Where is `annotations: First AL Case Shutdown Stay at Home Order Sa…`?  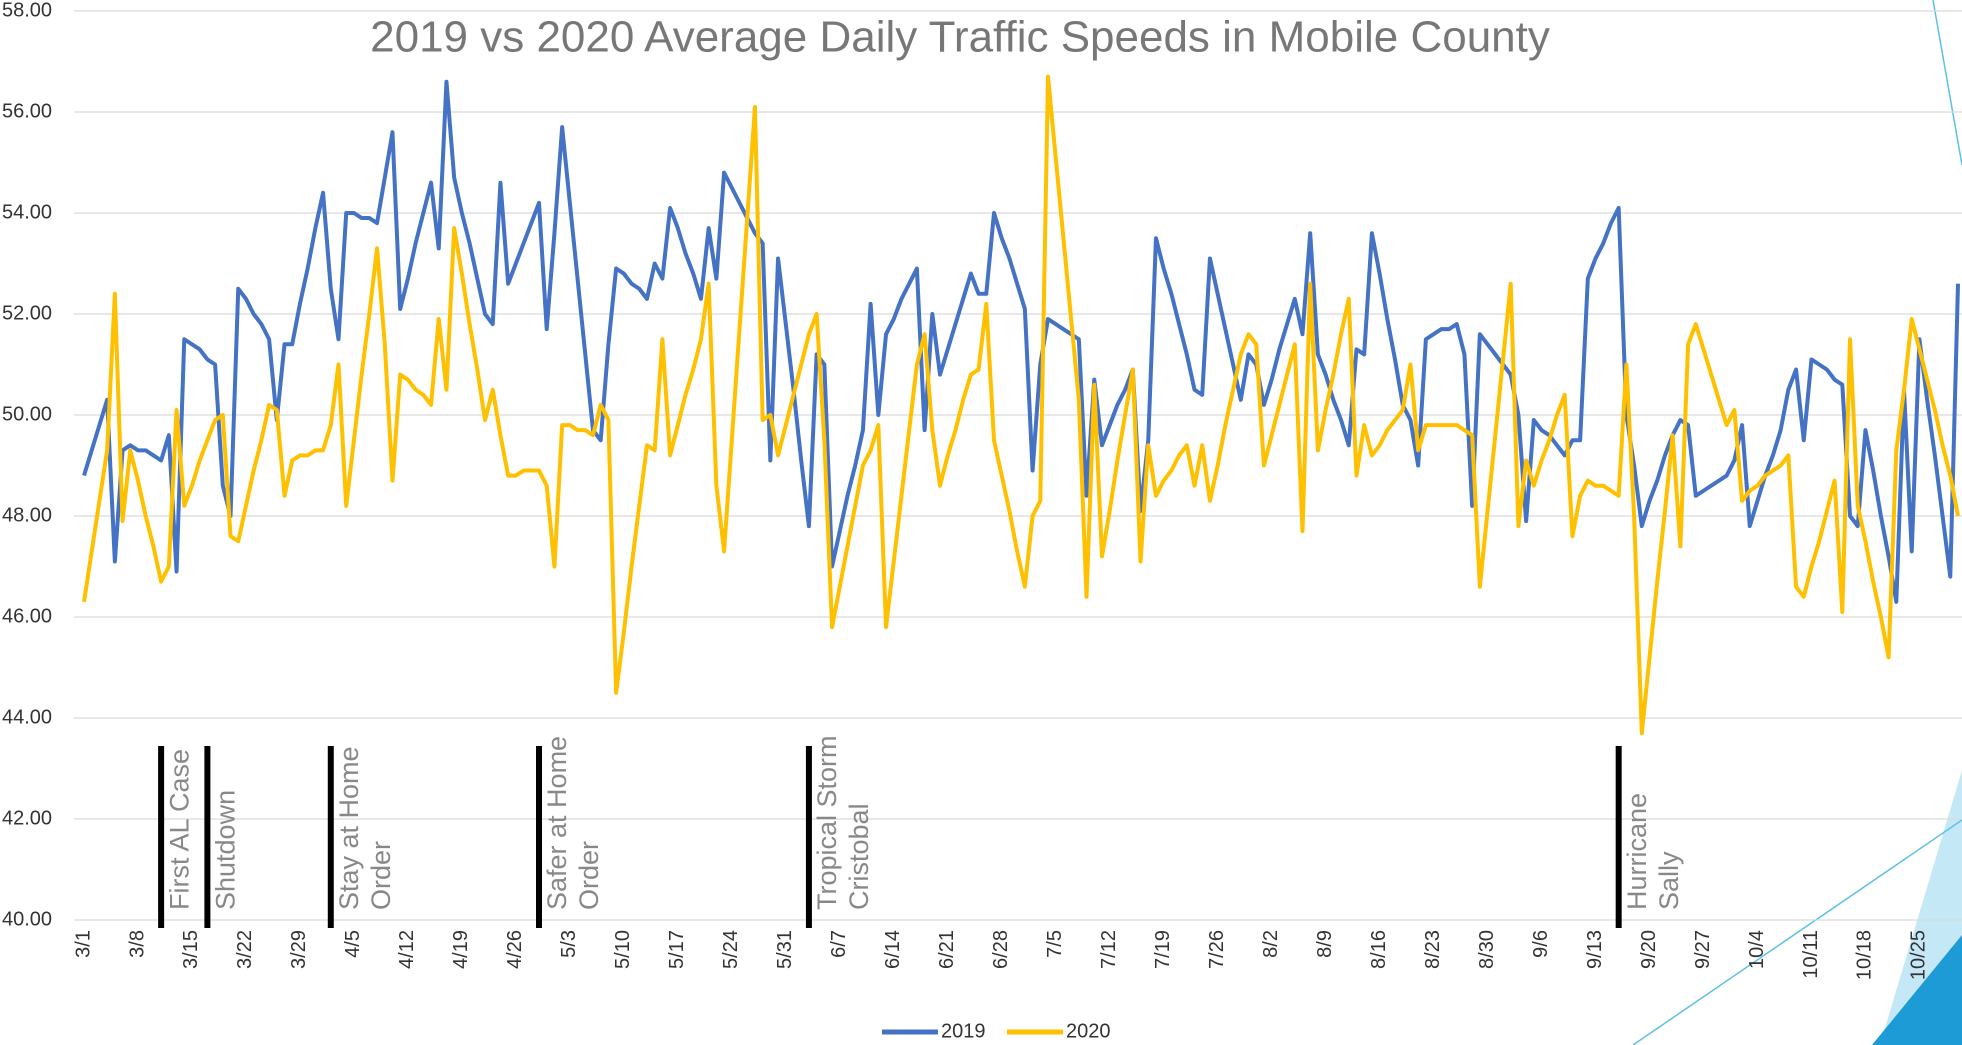
annotations: First AL Case Shutdown Stay at Home Order Sa… is located at coordinates (921, 831).